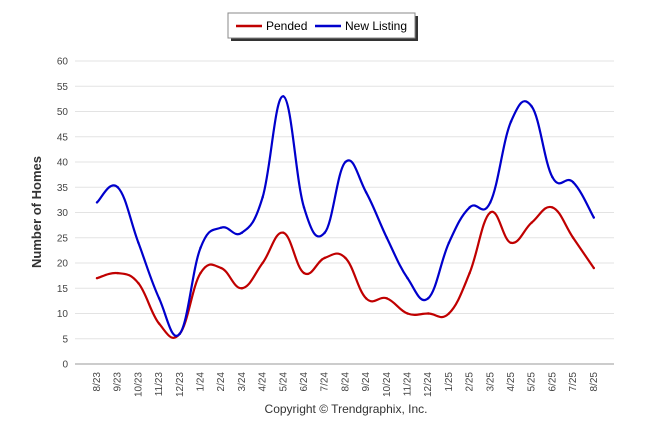  Describe the element at coordinates (470, 382) in the screenshot. I see `x-tick-label: 2/25` at that location.